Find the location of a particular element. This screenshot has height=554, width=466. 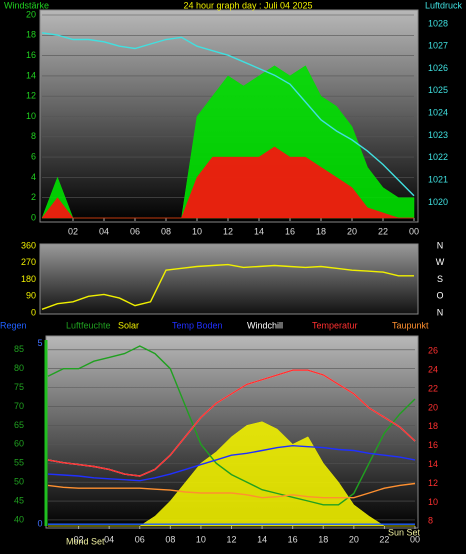

compass-label: O is located at coordinates (439, 296).